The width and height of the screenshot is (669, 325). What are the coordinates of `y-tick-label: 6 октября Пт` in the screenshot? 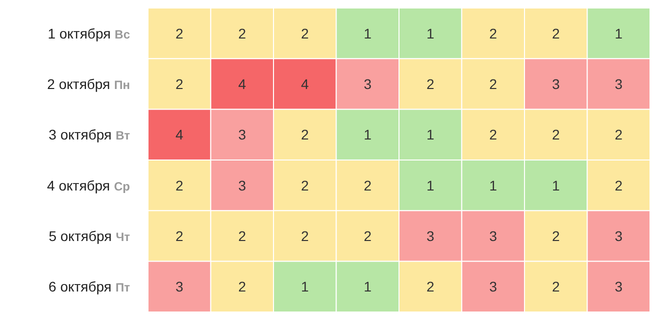 It's located at (89, 286).